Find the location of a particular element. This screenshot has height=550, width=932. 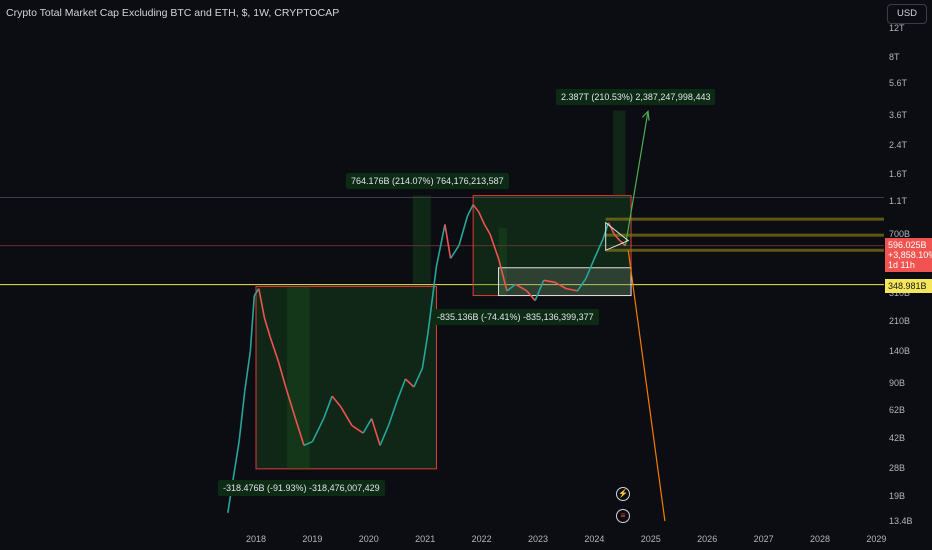

price-tick-label: 310B is located at coordinates (900, 293).